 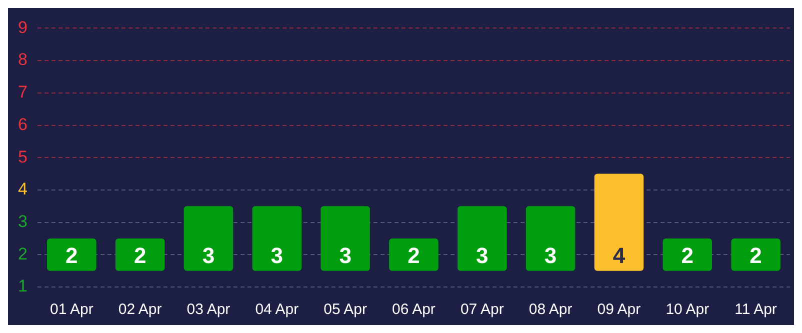 What do you see at coordinates (23, 92) in the screenshot?
I see `y-tick-label: 7` at bounding box center [23, 92].